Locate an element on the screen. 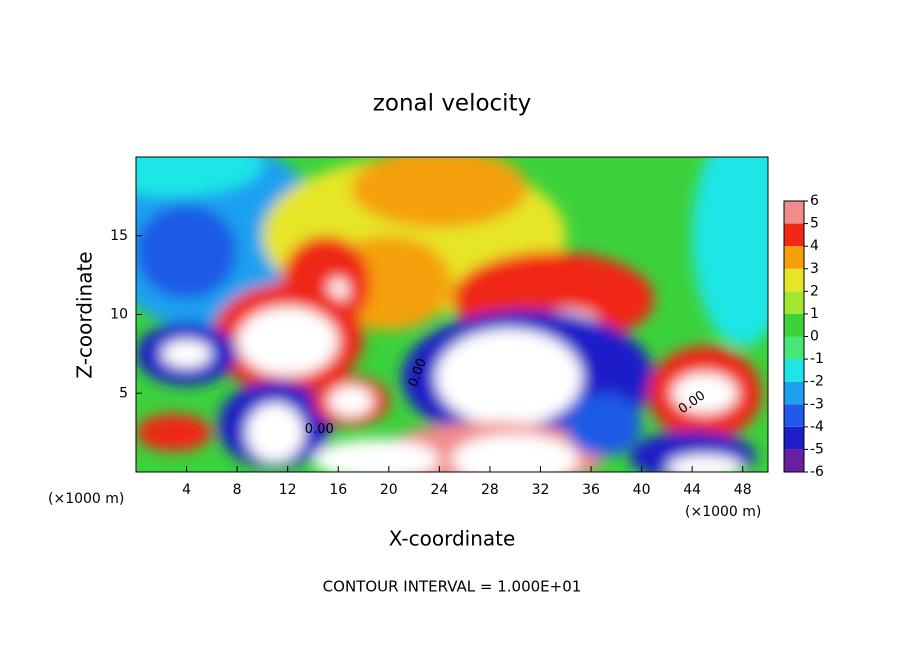 The image size is (904, 654). colorbar-label: 6 is located at coordinates (814, 201).